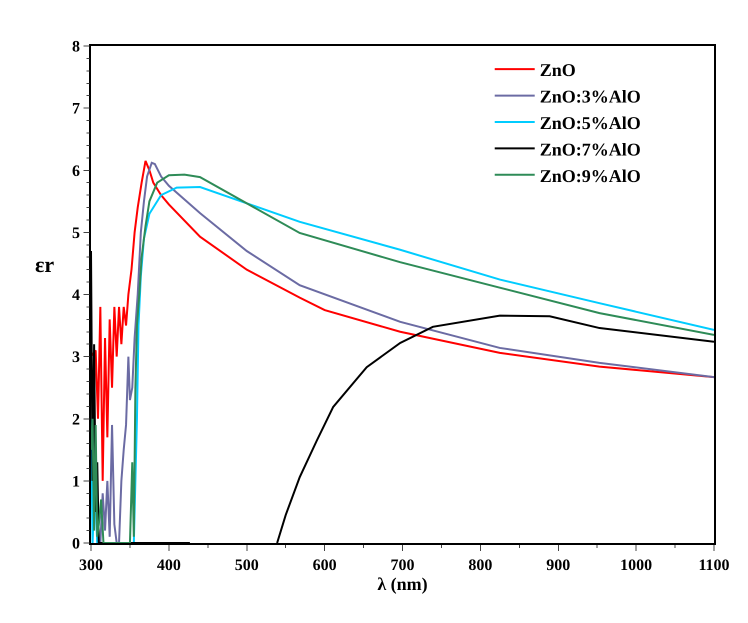 This screenshot has width=748, height=623. Describe the element at coordinates (76, 481) in the screenshot. I see `y-tick-label: 1` at that location.